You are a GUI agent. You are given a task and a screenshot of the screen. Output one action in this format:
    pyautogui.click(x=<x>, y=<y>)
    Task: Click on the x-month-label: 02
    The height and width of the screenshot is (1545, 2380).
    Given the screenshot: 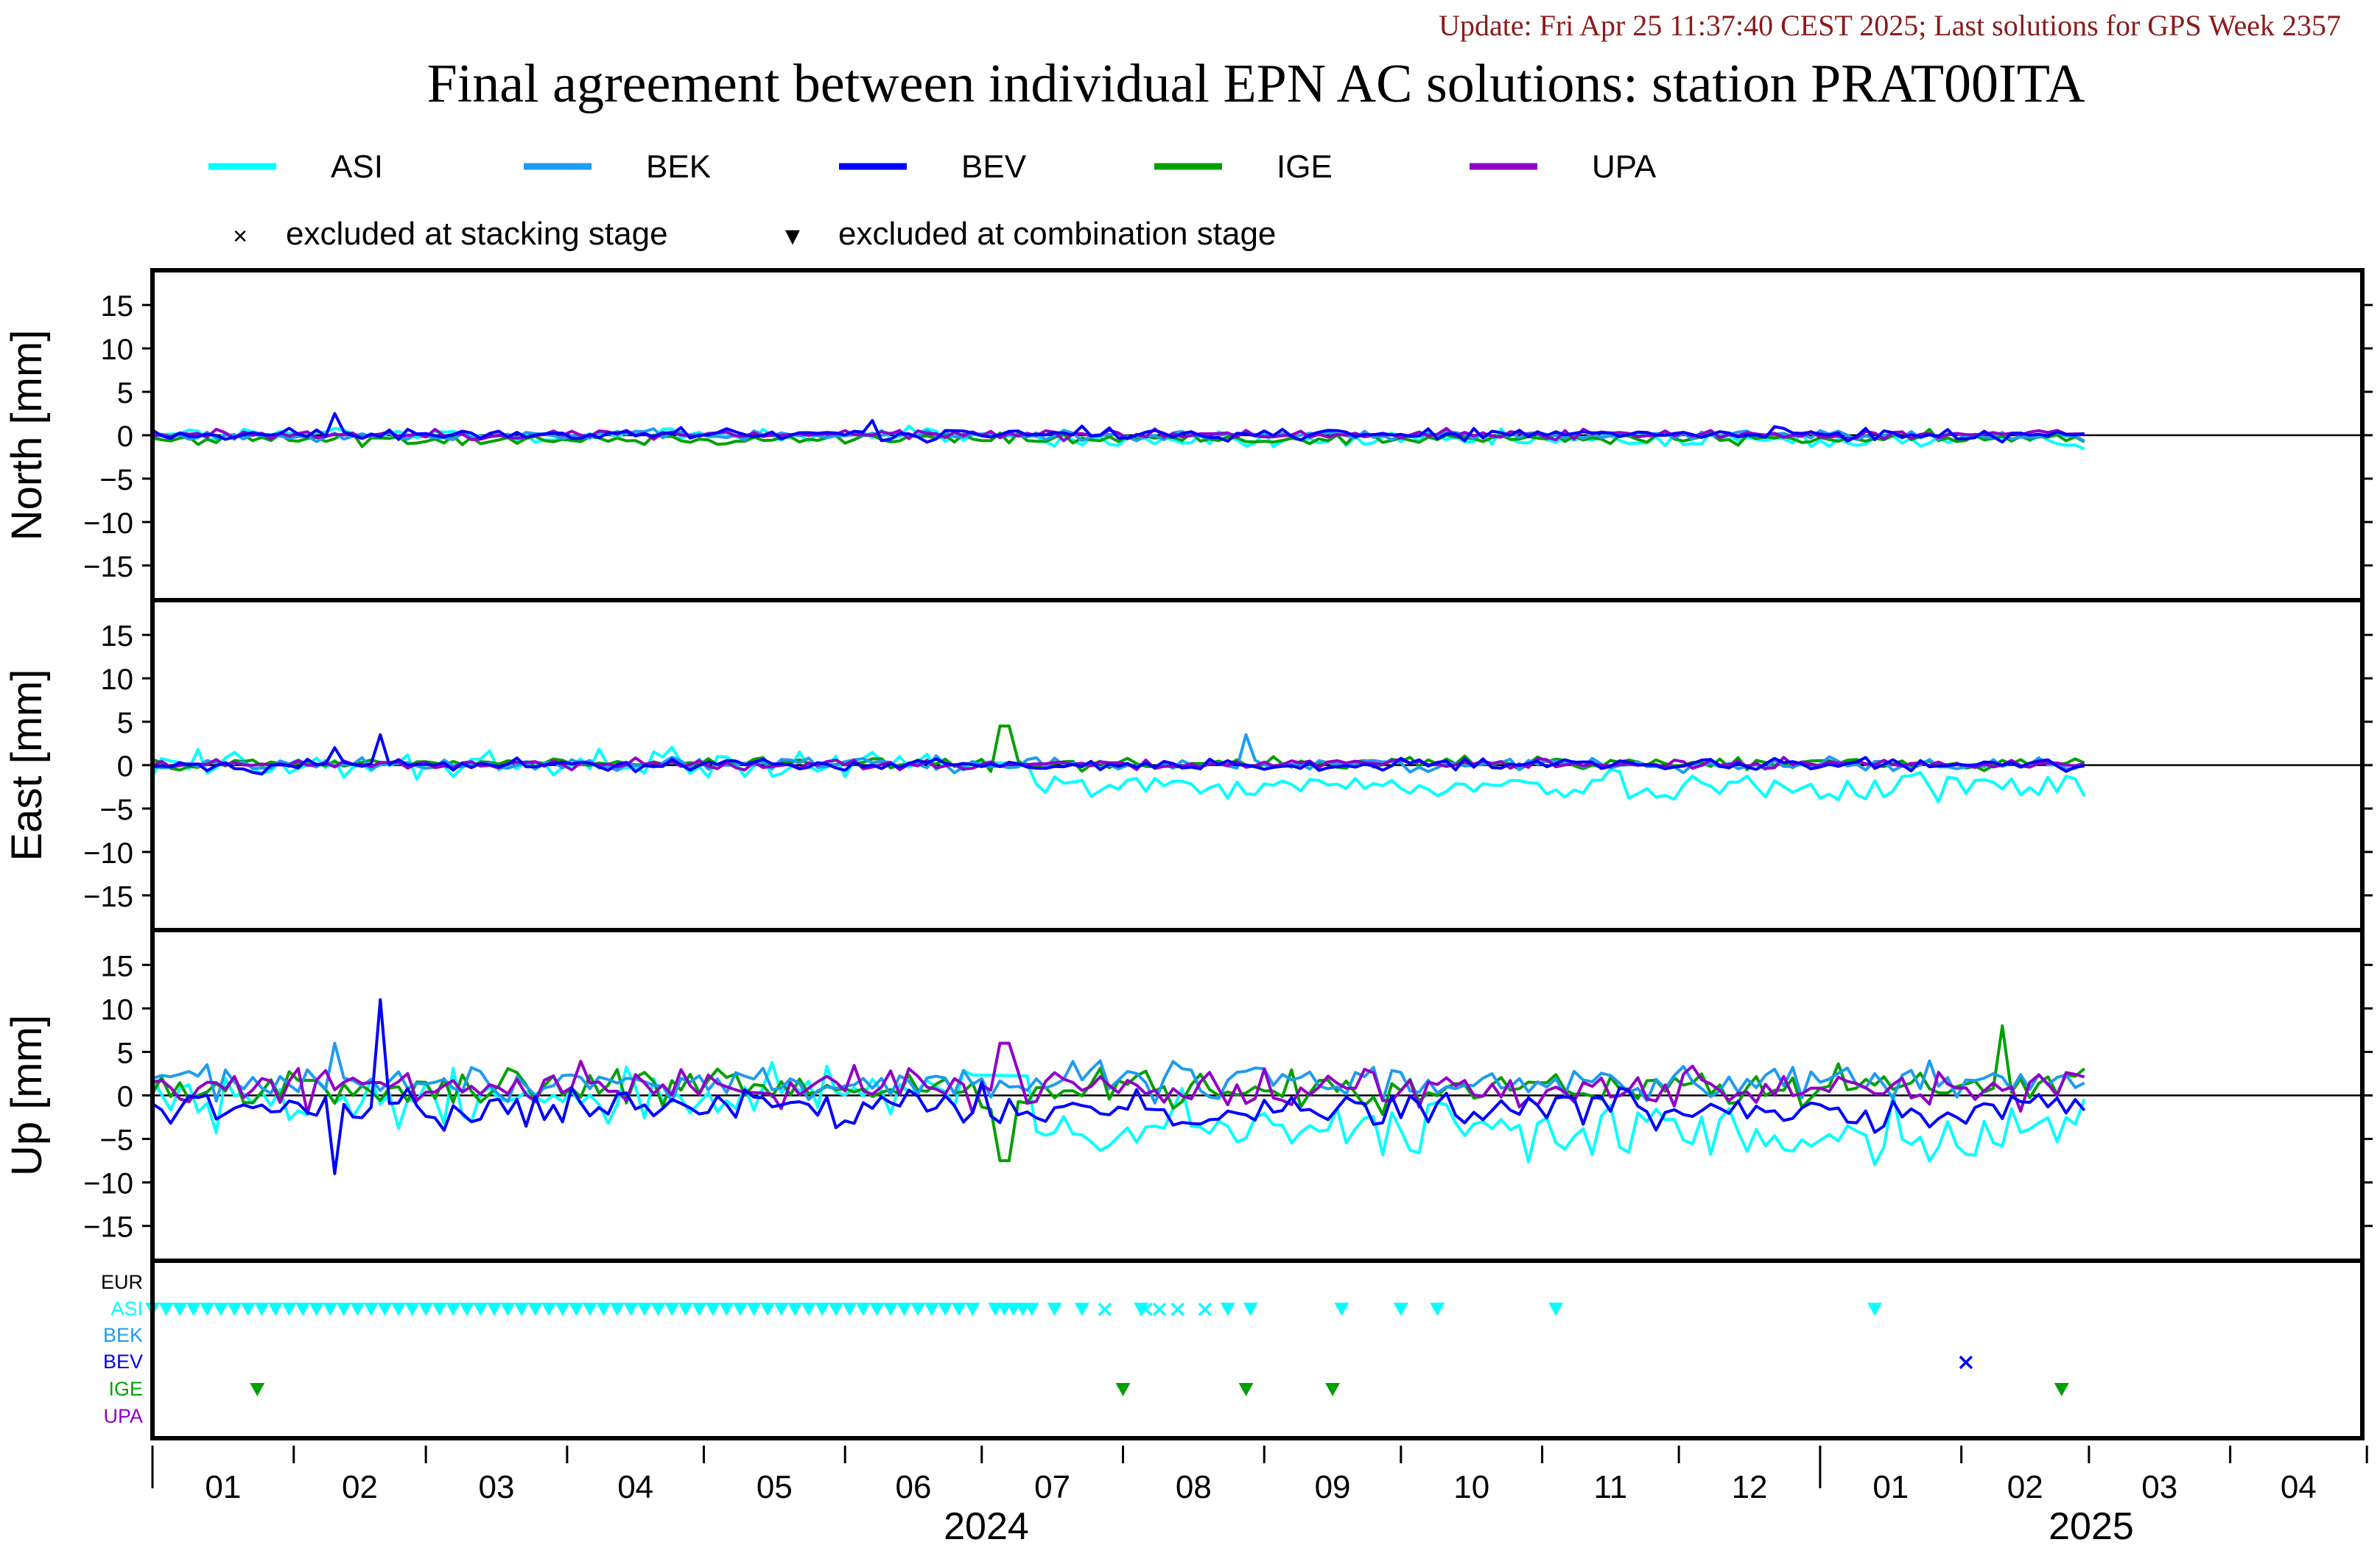 What is the action you would take?
    pyautogui.click(x=2025, y=1487)
    